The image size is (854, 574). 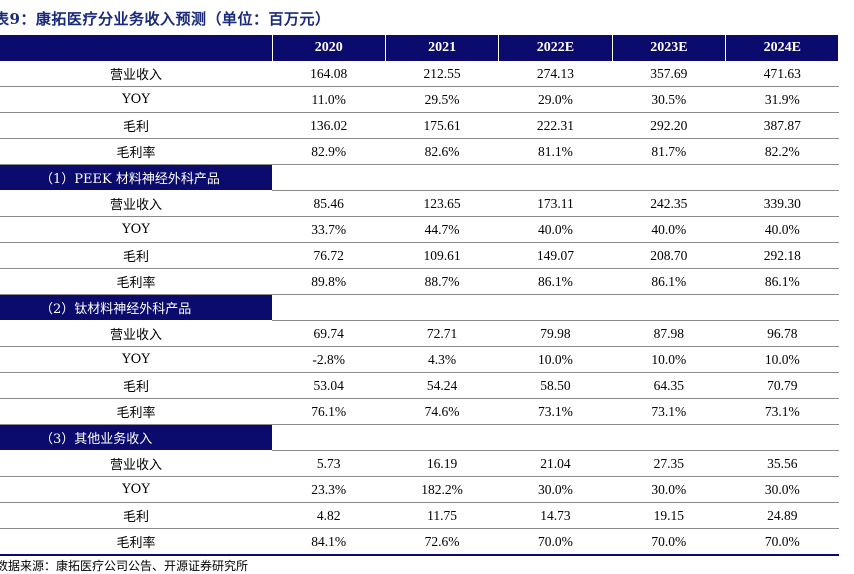 What do you see at coordinates (555, 125) in the screenshot?
I see `table-cell: 222.31` at bounding box center [555, 125].